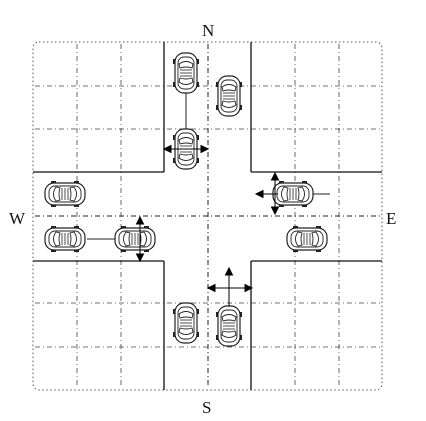  I want to click on direction-arrows, so click(207, 225).